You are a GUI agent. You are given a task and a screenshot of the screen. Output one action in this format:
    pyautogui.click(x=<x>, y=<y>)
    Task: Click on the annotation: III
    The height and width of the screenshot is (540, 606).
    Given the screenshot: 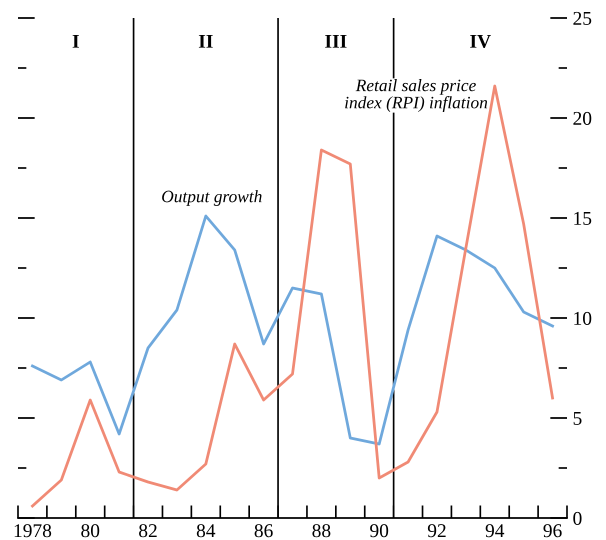 What is the action you would take?
    pyautogui.click(x=336, y=41)
    